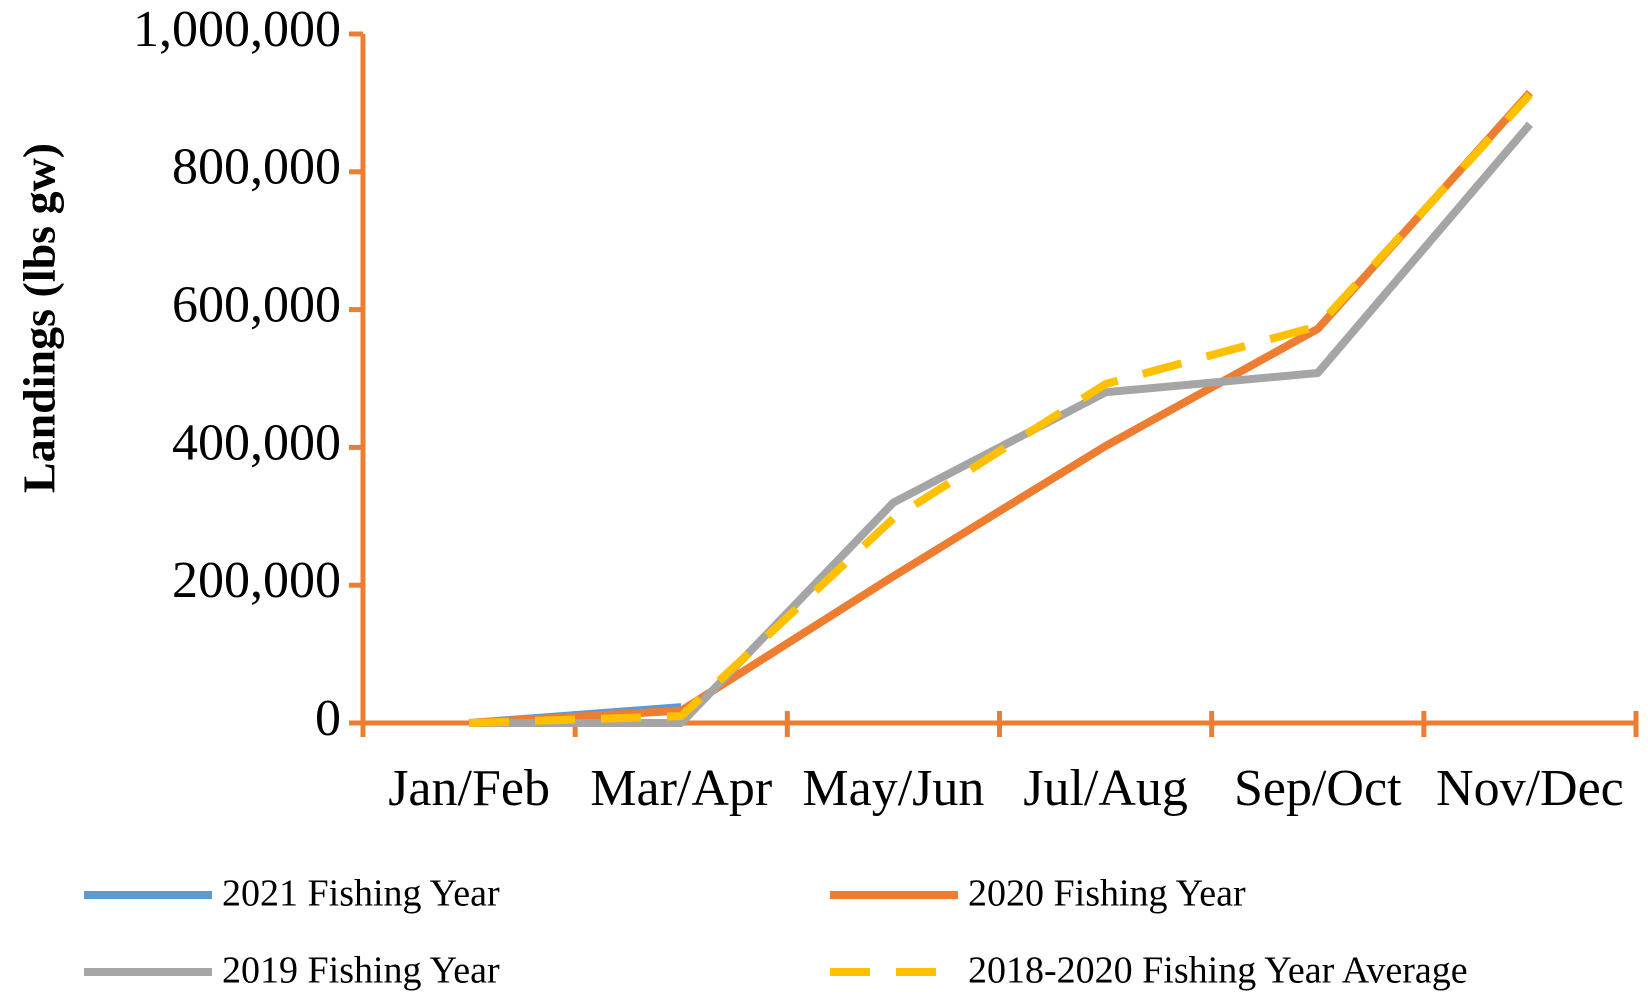 This screenshot has width=1648, height=996. Describe the element at coordinates (256, 580) in the screenshot. I see `y-tick-label: 200,000` at that location.